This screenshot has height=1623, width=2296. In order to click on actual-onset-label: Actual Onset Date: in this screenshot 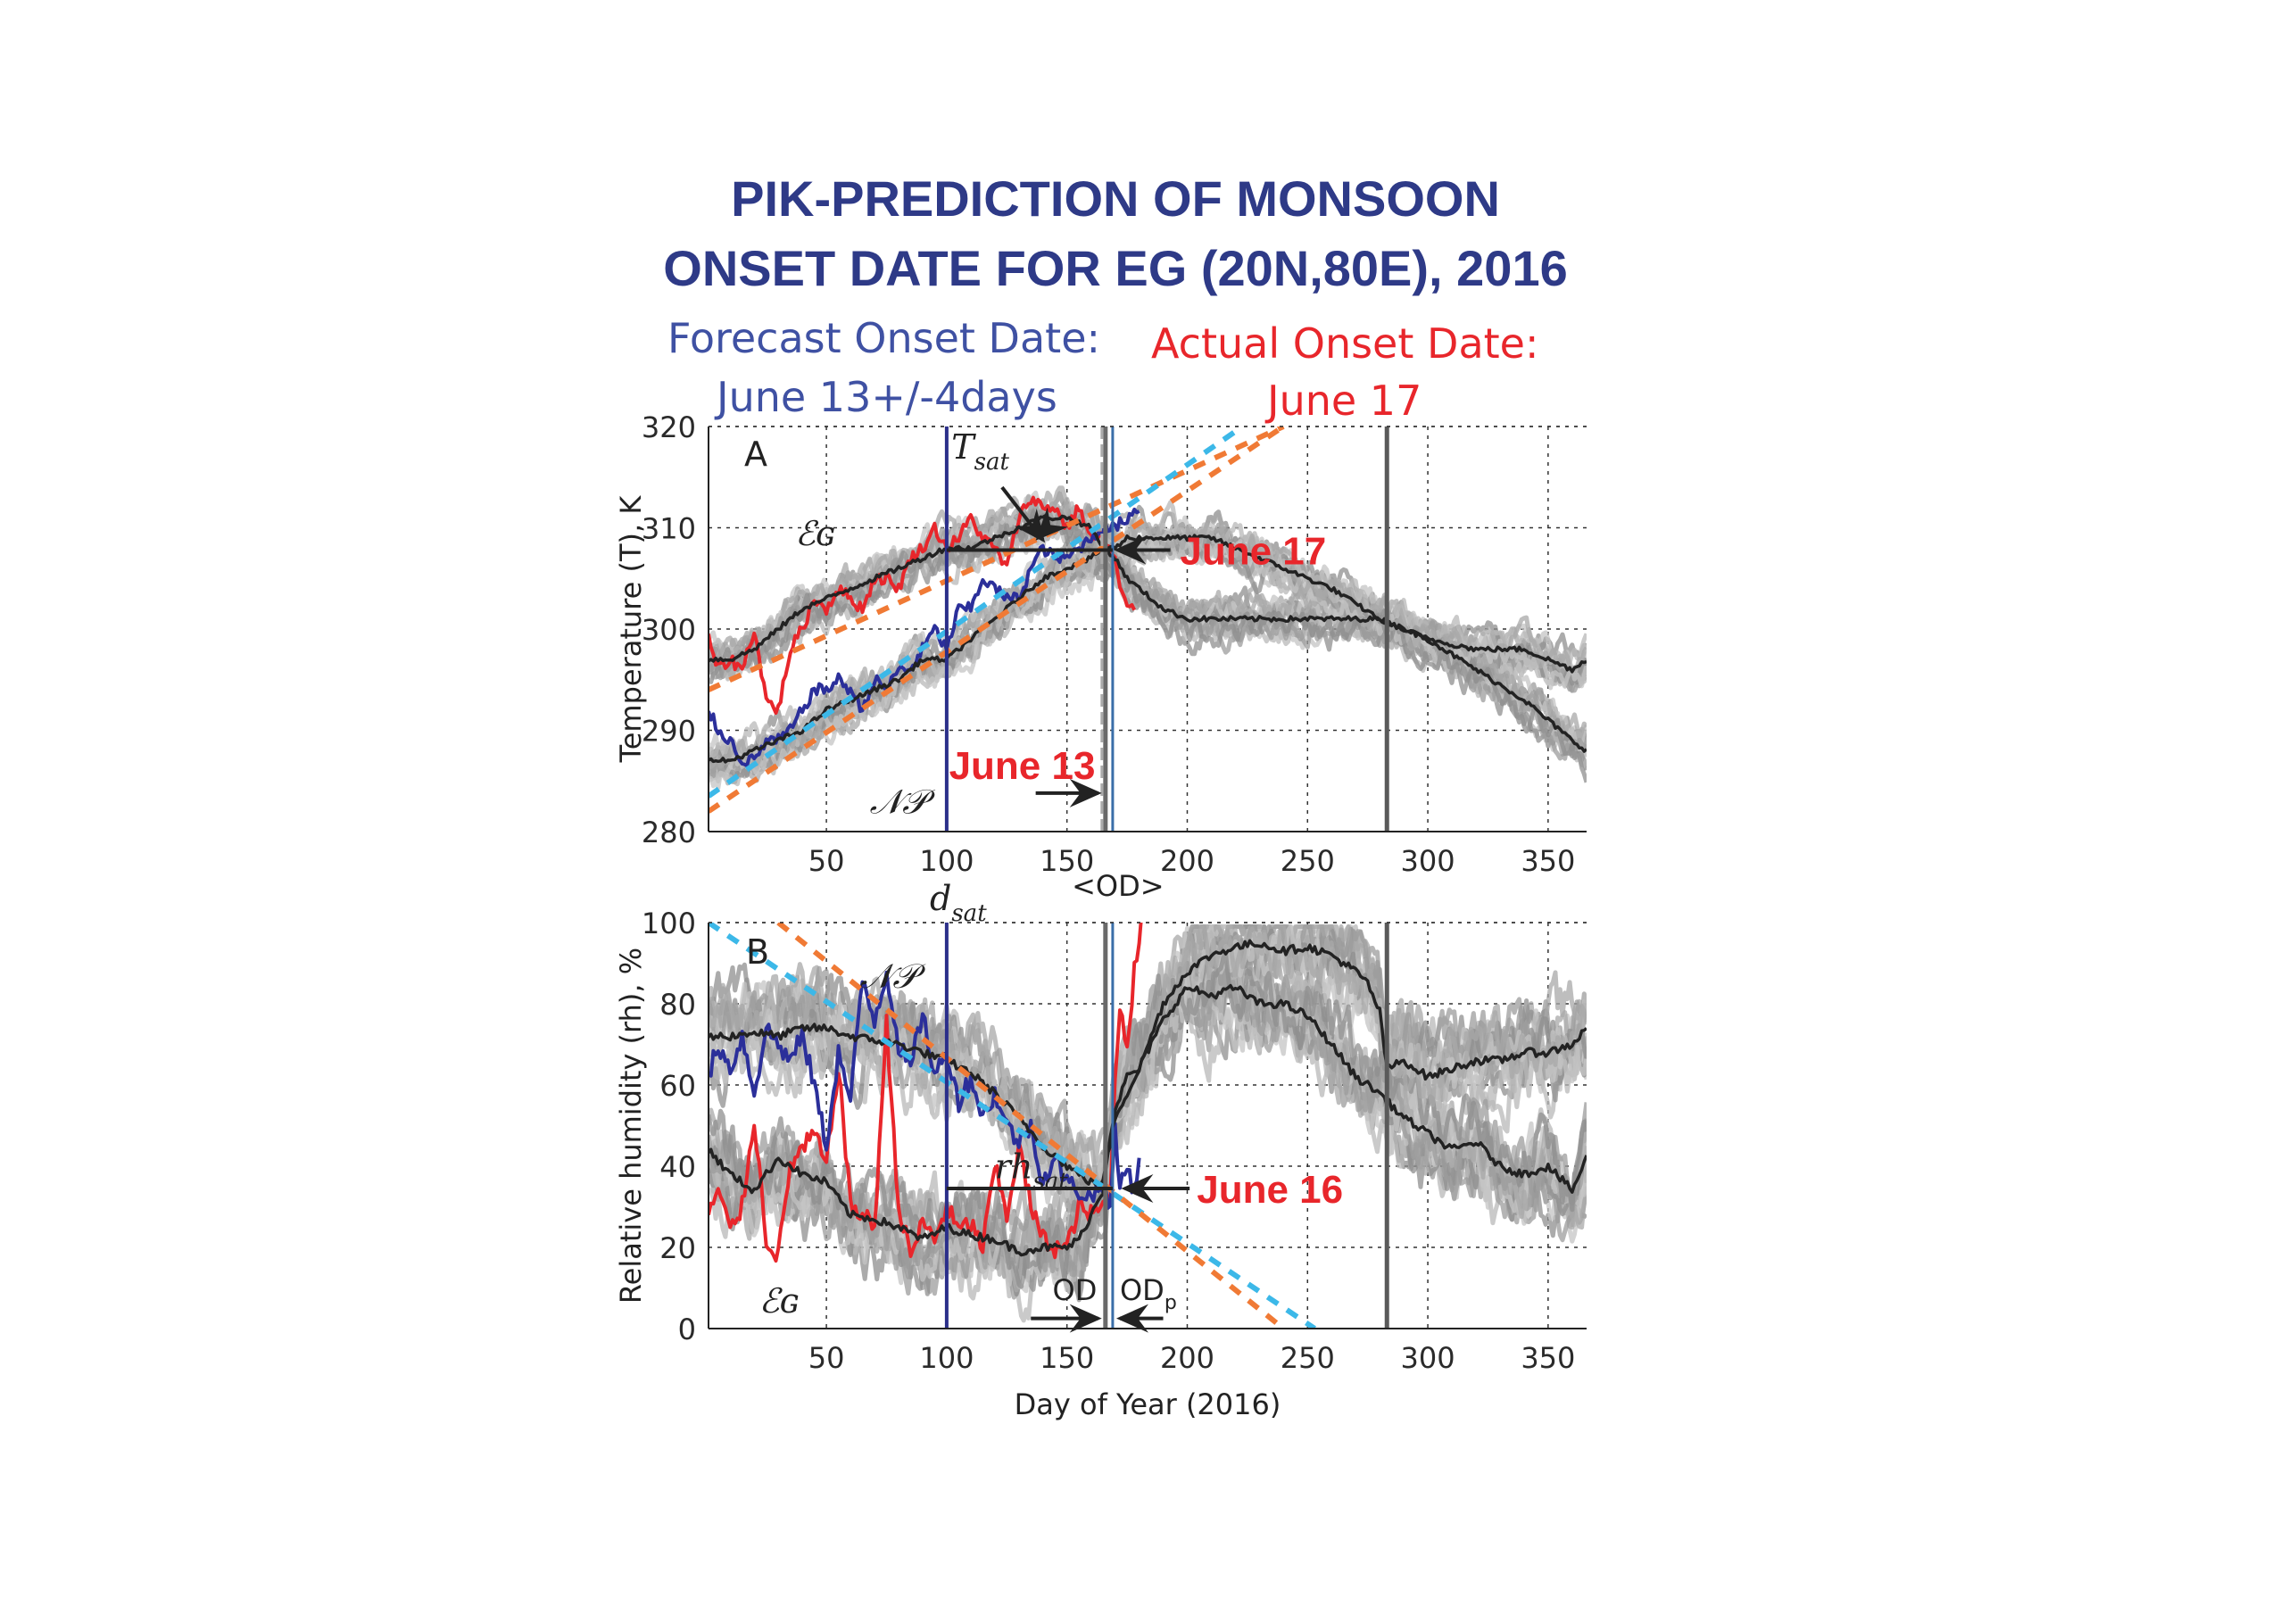, I will do `click(1345, 343)`.